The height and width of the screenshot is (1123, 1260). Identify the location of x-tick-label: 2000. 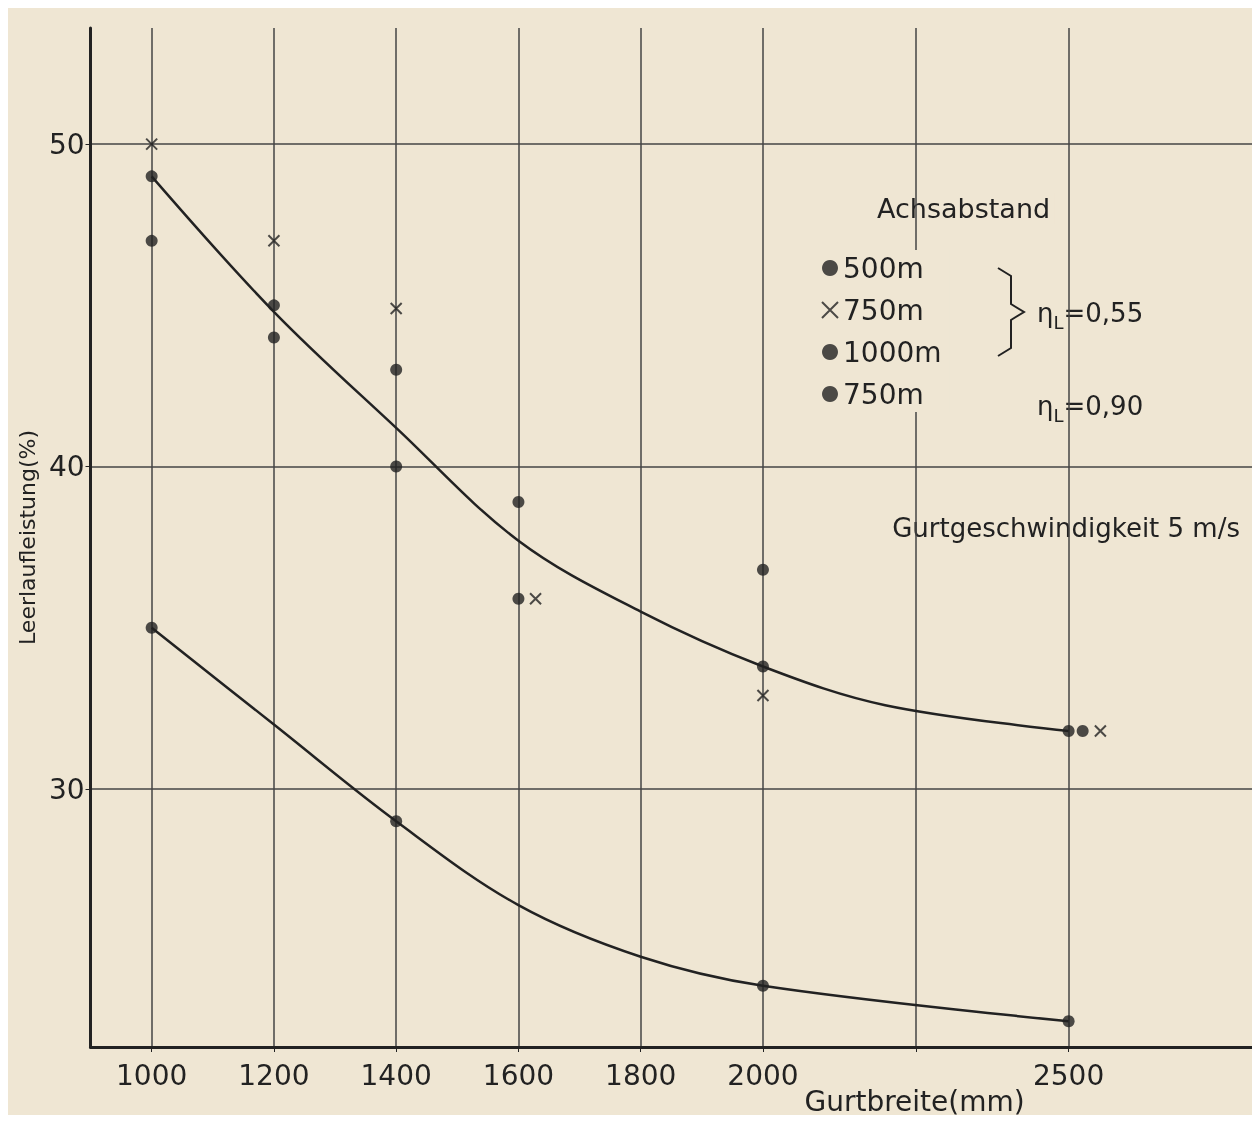
(763, 1075).